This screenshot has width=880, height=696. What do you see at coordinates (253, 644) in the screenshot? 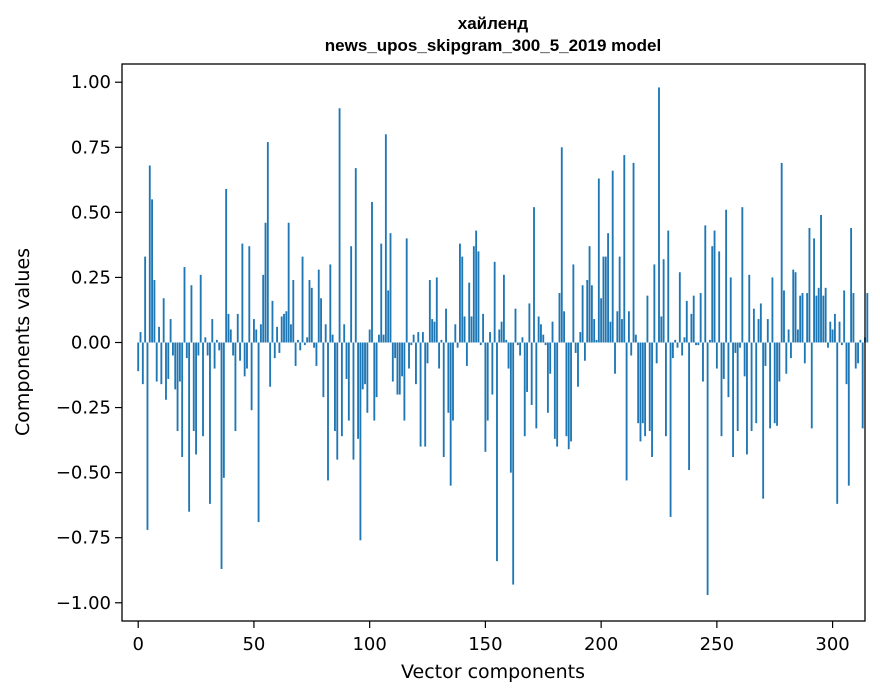
I see `x-tick-label: 50` at bounding box center [253, 644].